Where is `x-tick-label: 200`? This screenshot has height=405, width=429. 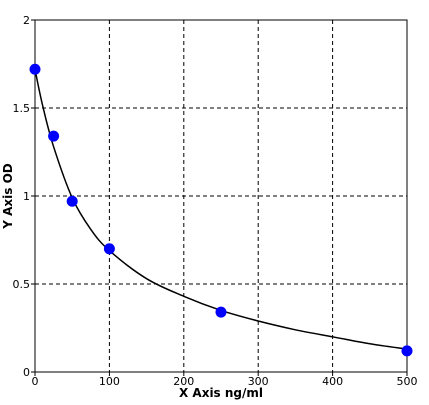
x-tick-label: 200 is located at coordinates (183, 381).